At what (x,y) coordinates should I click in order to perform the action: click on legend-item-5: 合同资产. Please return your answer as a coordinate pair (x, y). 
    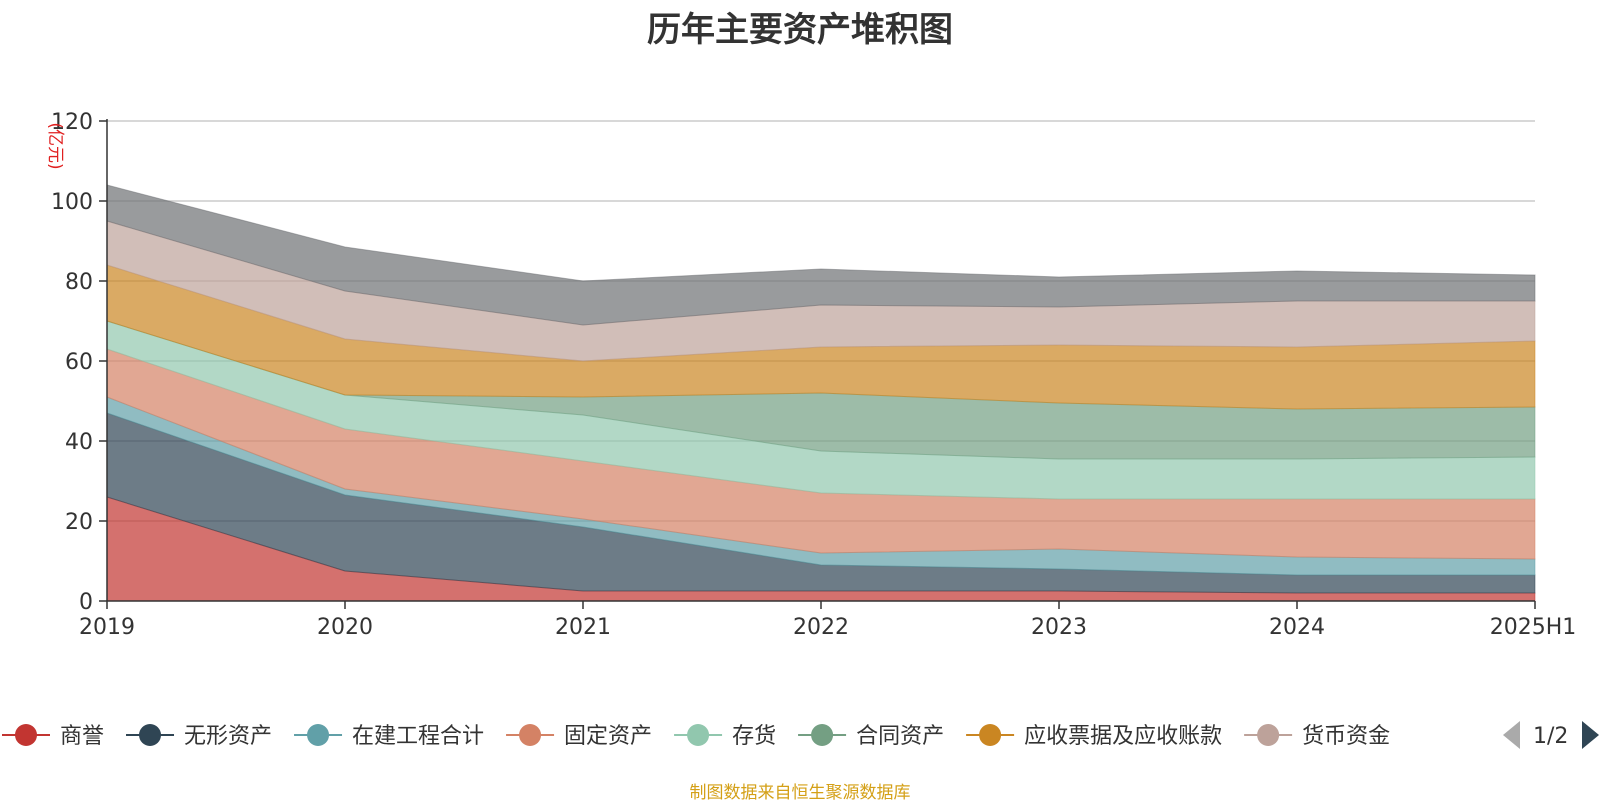
    Looking at the image, I should click on (871, 736).